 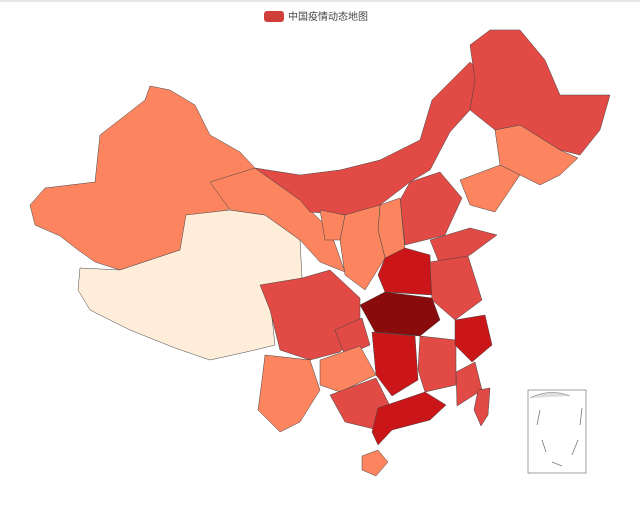 What do you see at coordinates (473, 338) in the screenshot?
I see `zhejiang` at bounding box center [473, 338].